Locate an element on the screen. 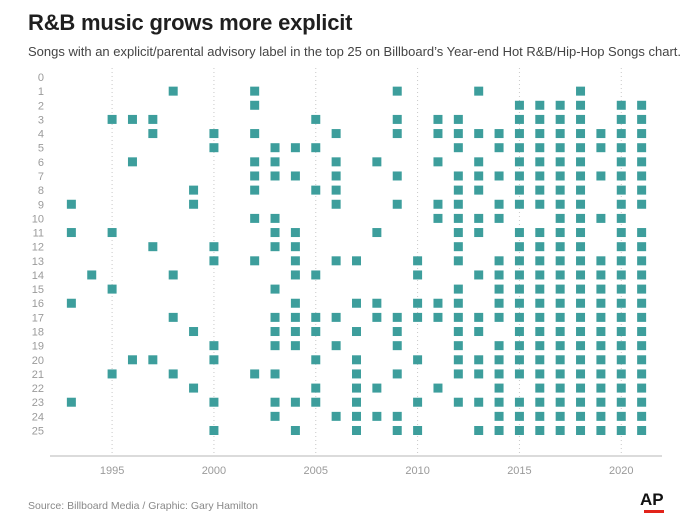 This screenshot has width=700, height=515. y-tick-label: 7 is located at coordinates (41, 177).